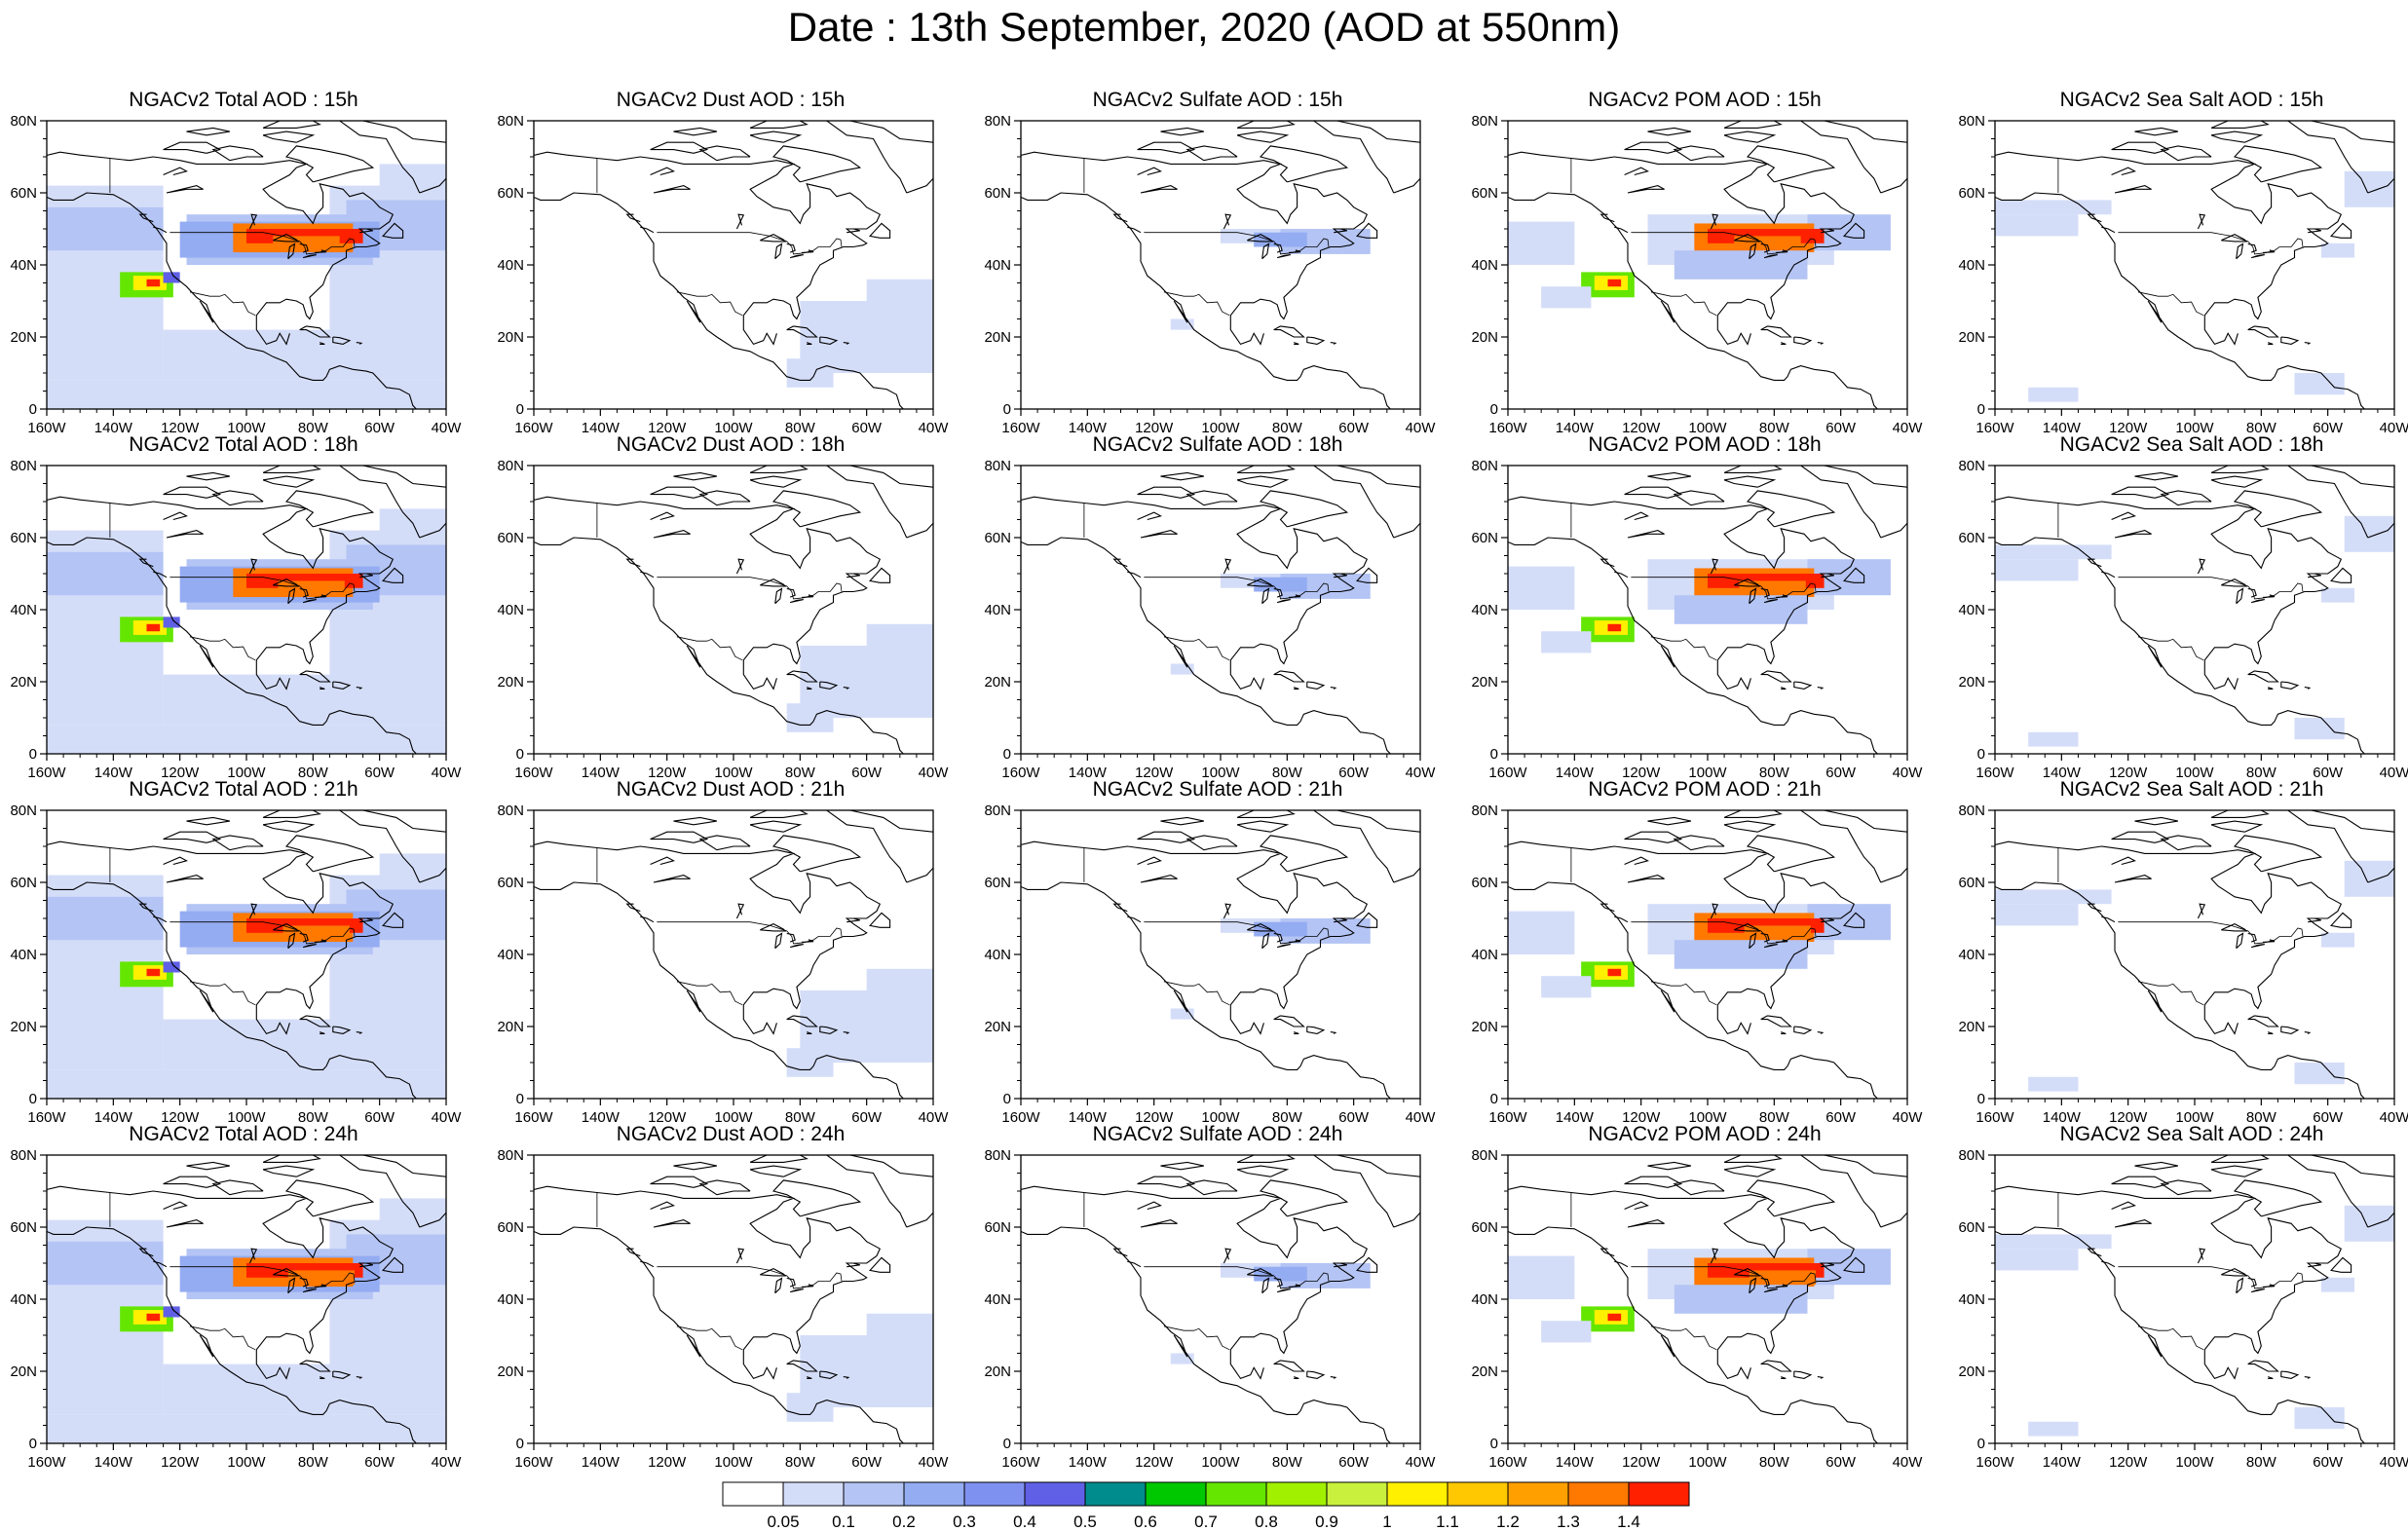 The image size is (2408, 1531). I want to click on panel-title: NGACv2 Total AOD : 15h, so click(243, 100).